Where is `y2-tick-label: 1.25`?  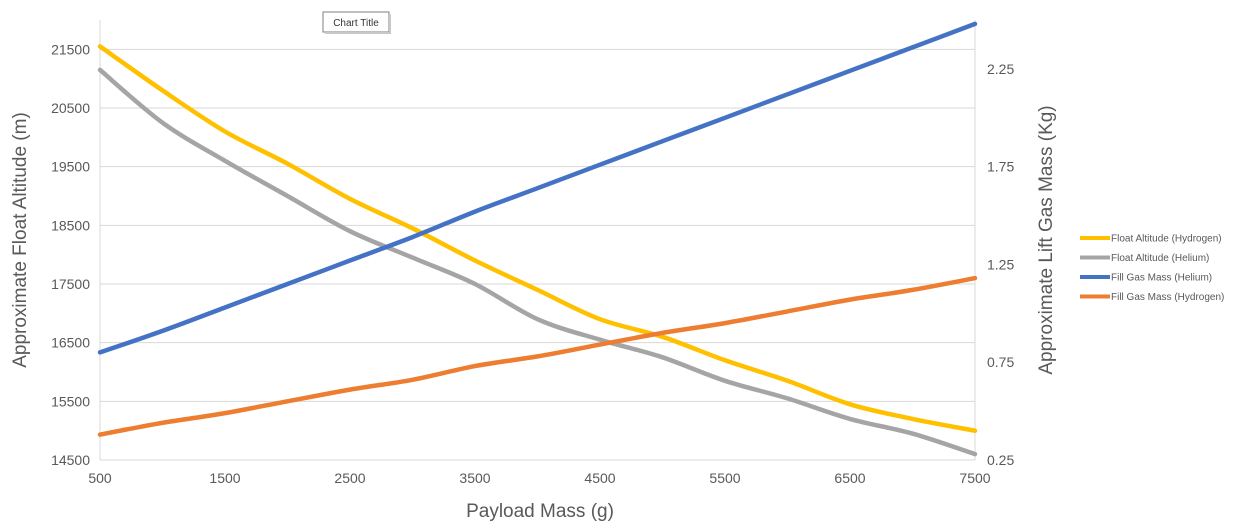 y2-tick-label: 1.25 is located at coordinates (1000, 264).